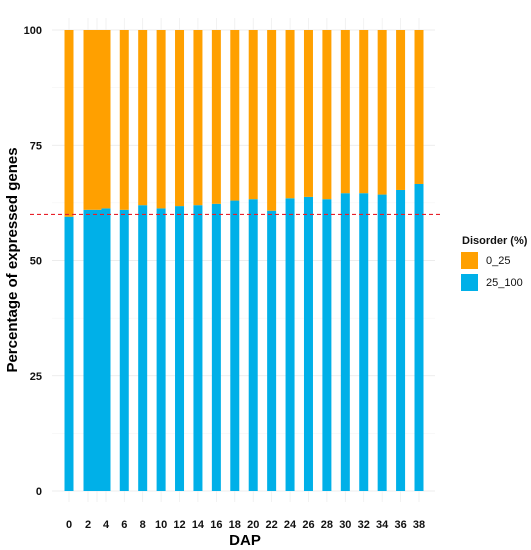 The height and width of the screenshot is (550, 531). Describe the element at coordinates (498, 261) in the screenshot. I see `legend-label-0_25: 0_25` at that location.